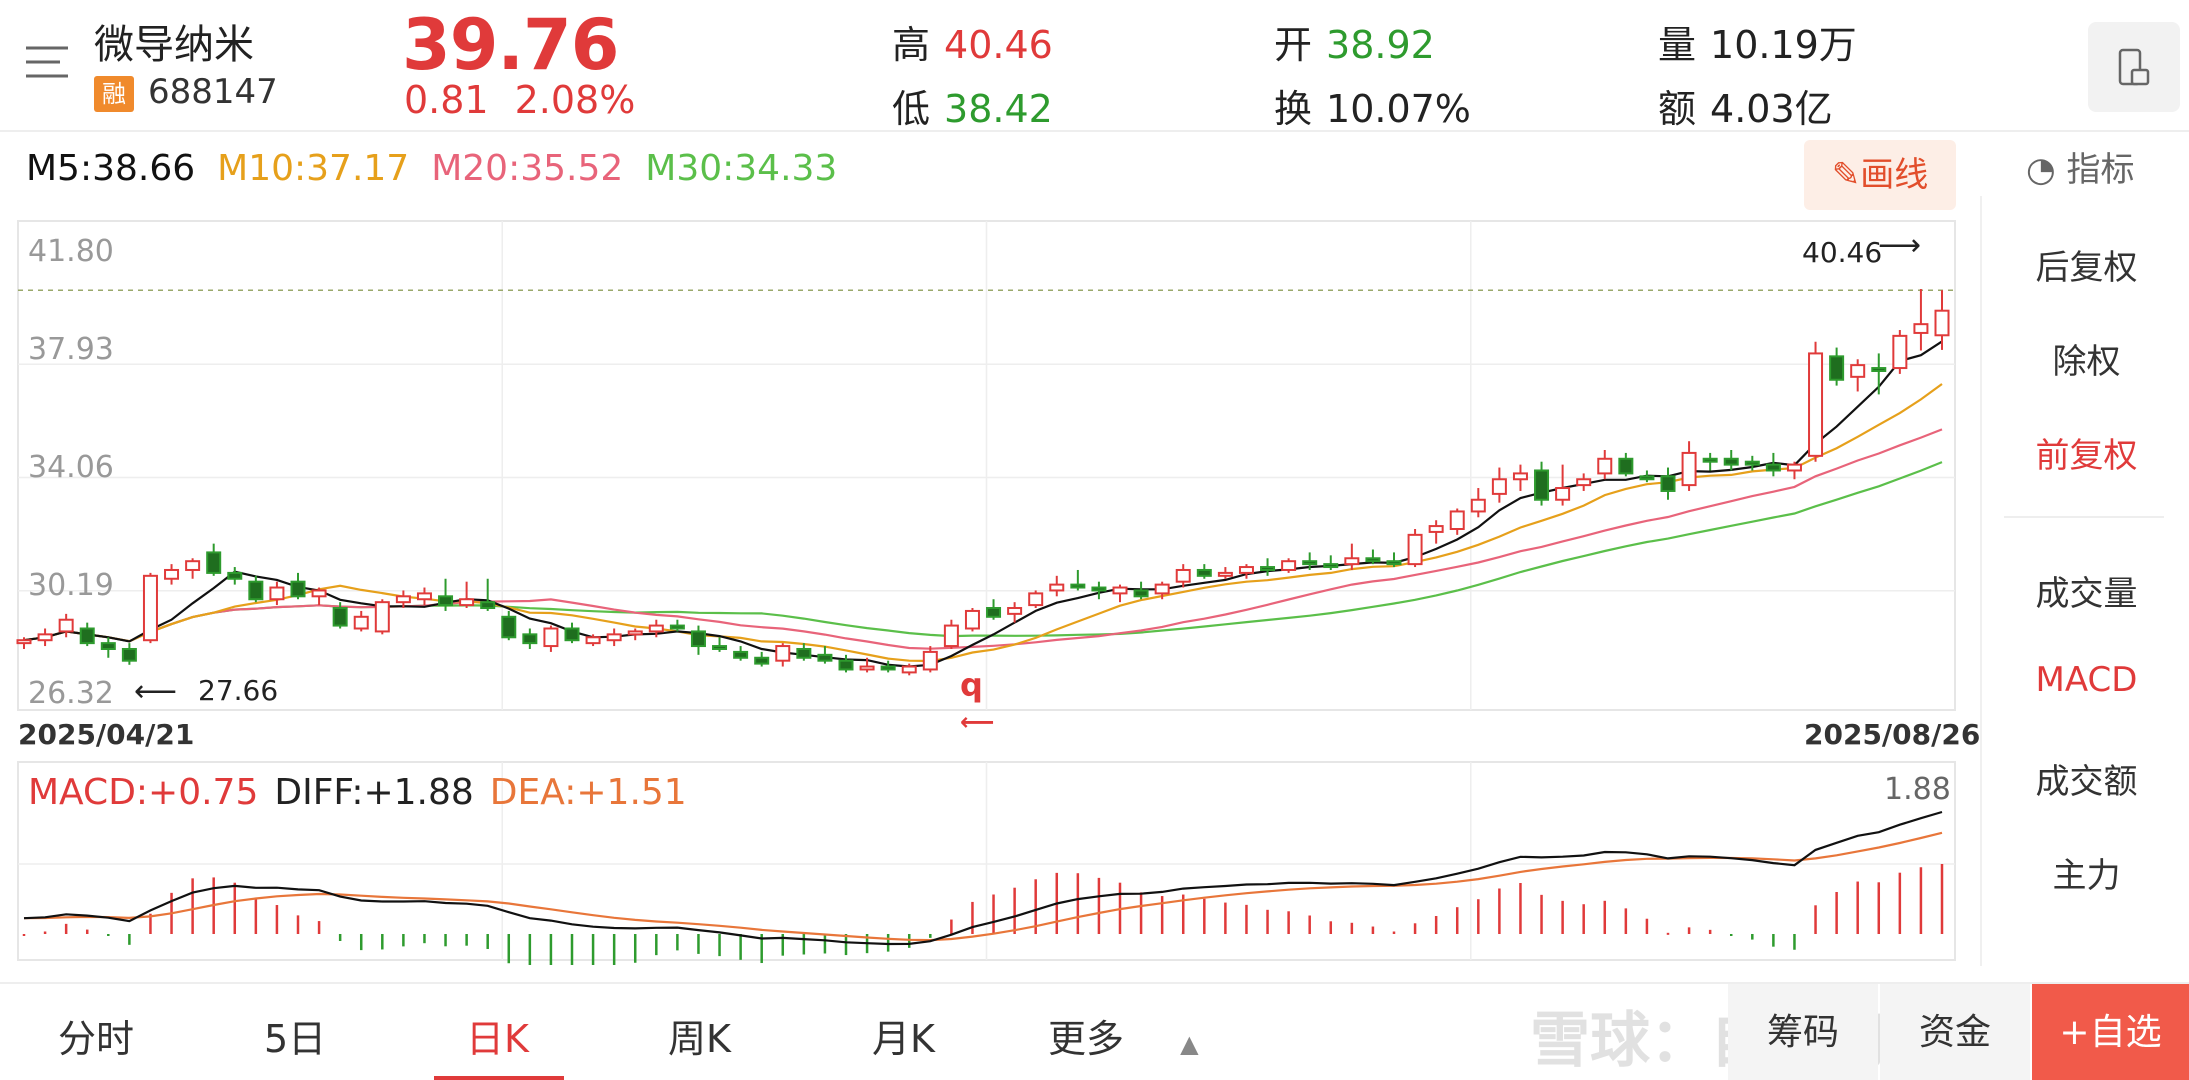 The width and height of the screenshot is (2189, 1080). I want to click on landscape-toggle-button, so click(2134, 67).